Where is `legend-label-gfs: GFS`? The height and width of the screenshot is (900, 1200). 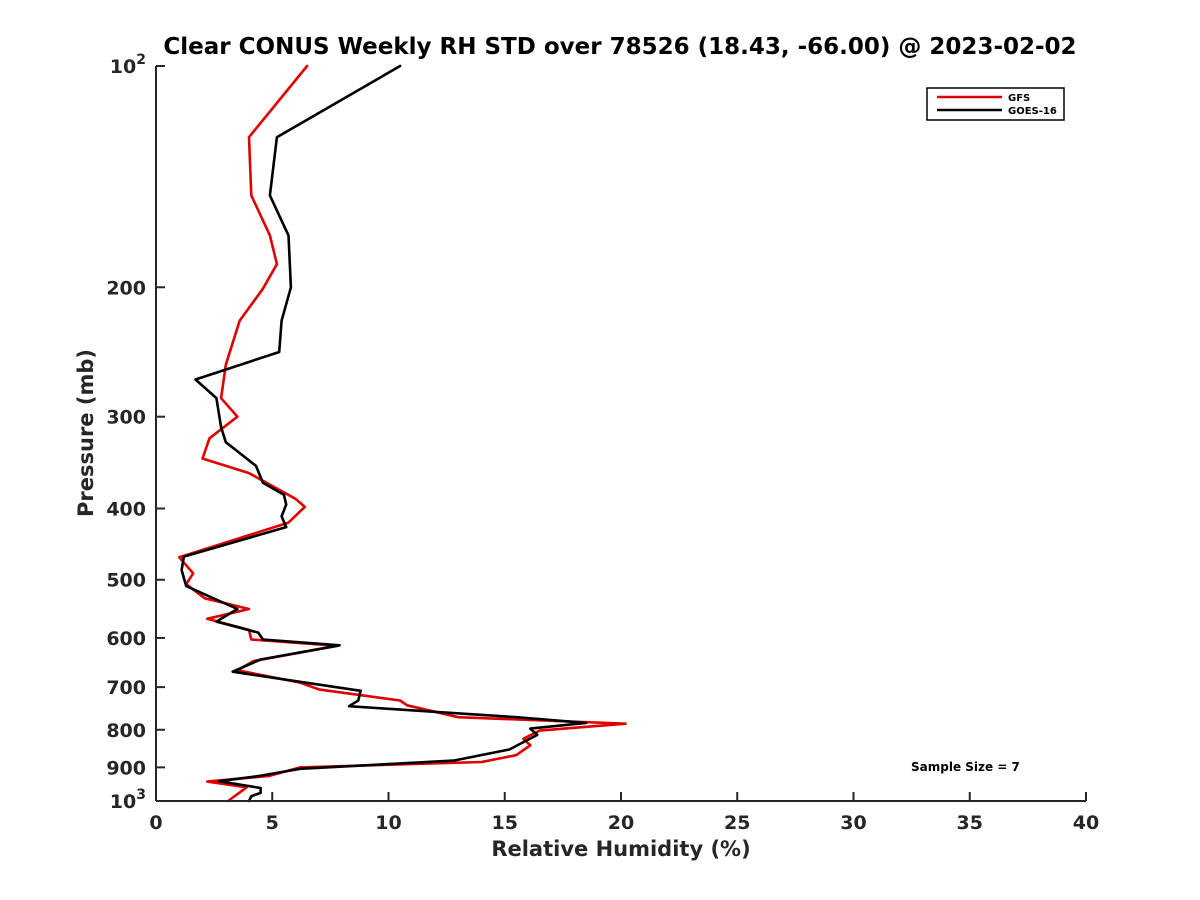
legend-label-gfs: GFS is located at coordinates (1019, 98).